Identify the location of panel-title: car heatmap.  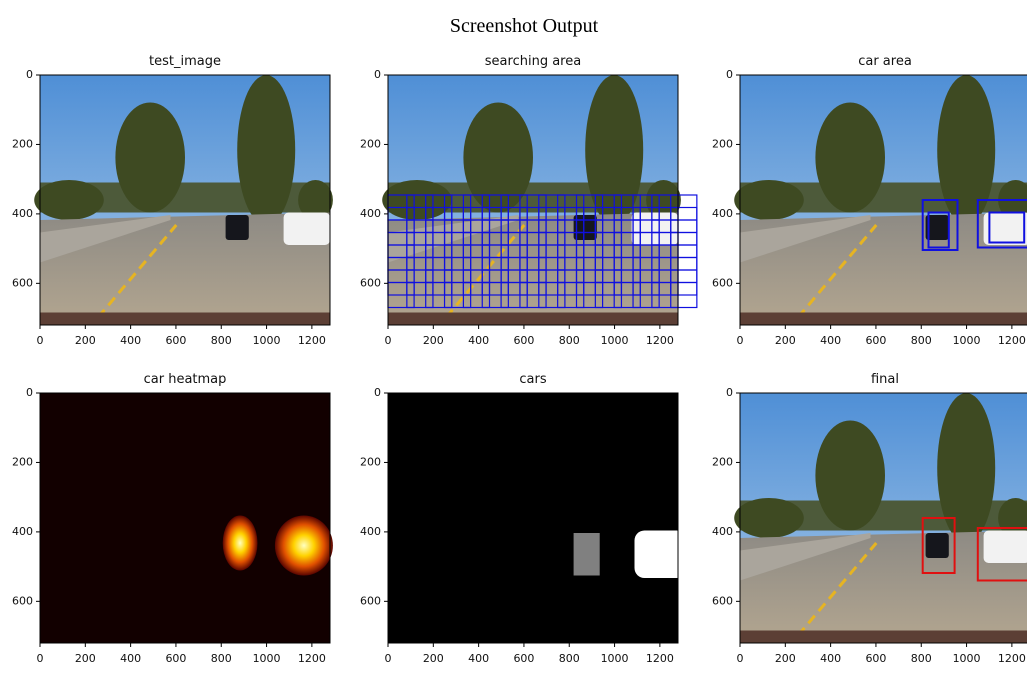
(185, 379).